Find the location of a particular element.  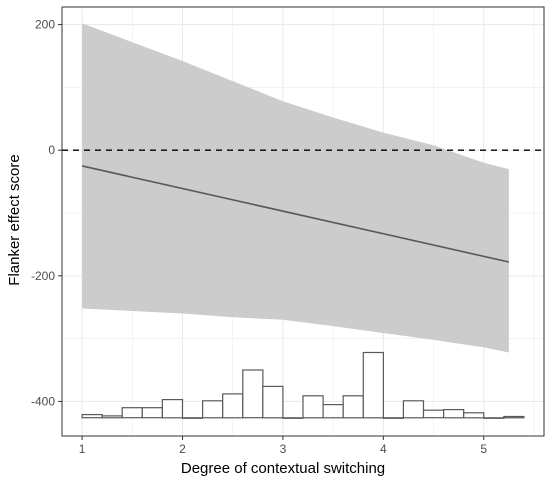

y-tick-label: -200 is located at coordinates (43, 276).